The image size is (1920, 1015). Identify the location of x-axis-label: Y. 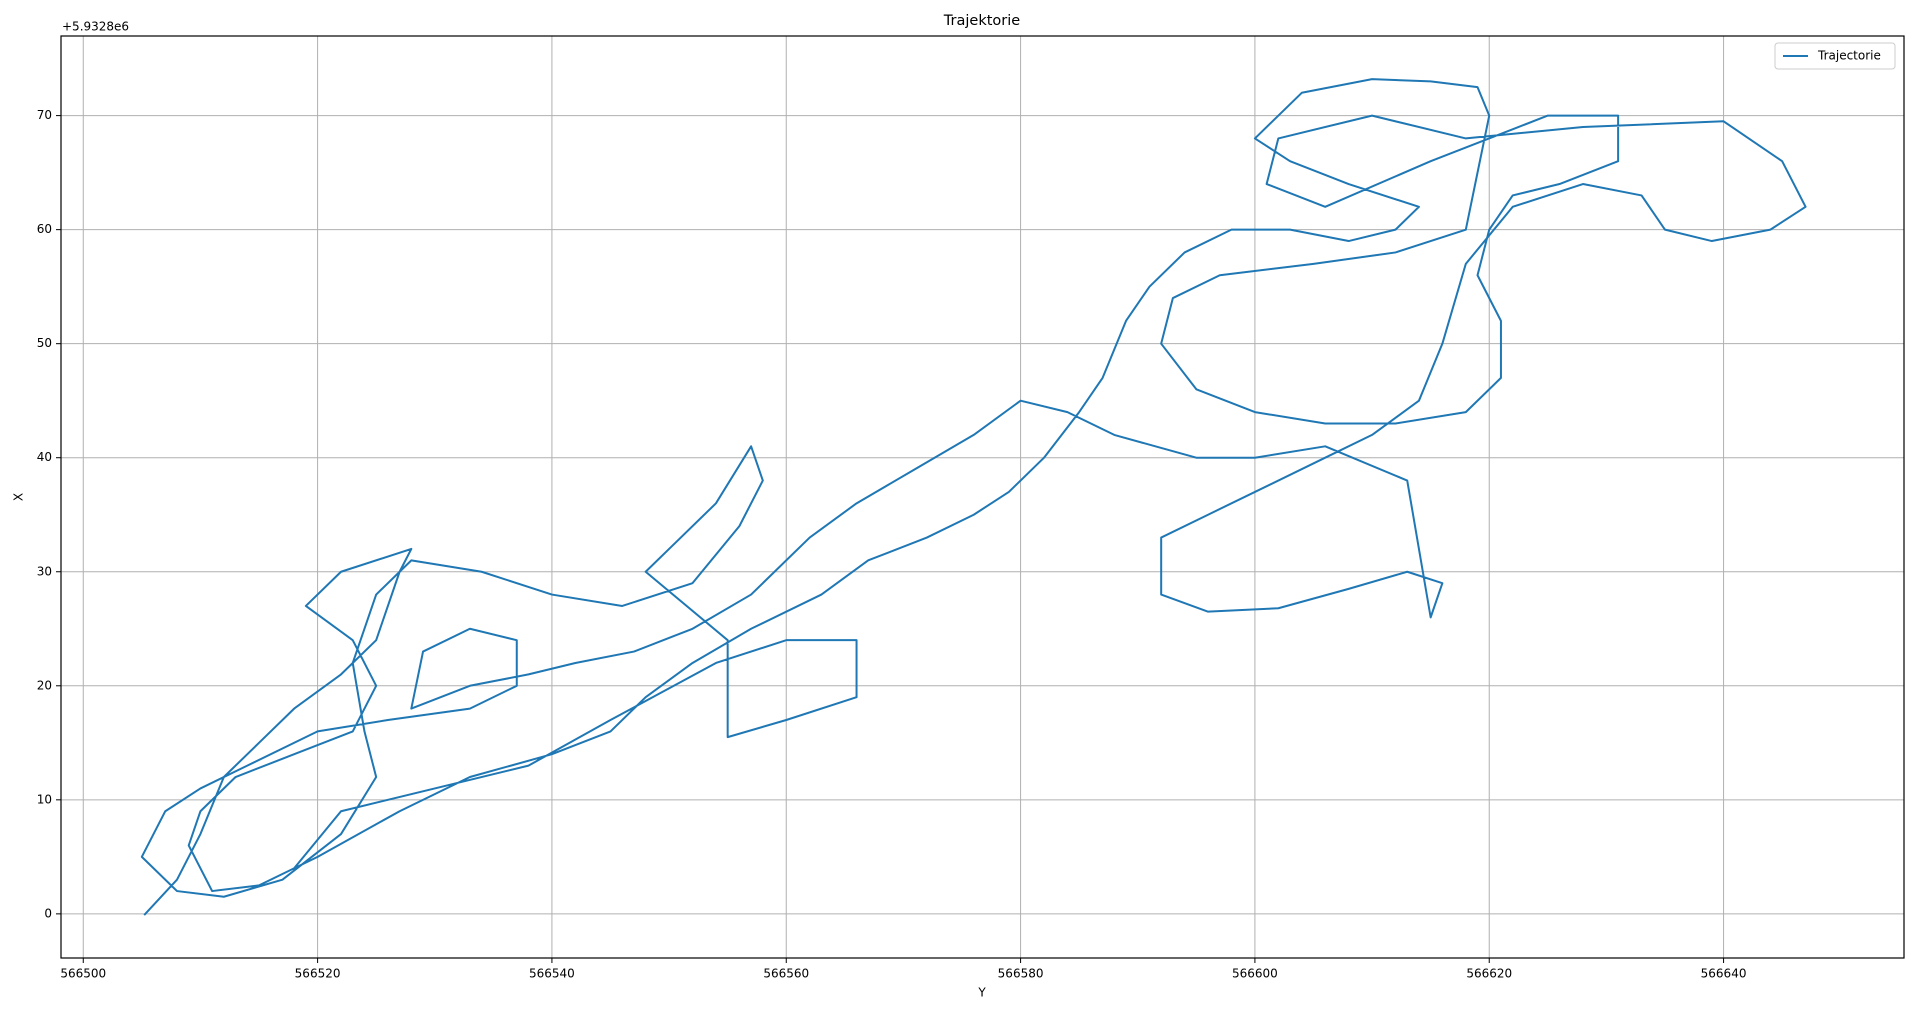
(981, 993).